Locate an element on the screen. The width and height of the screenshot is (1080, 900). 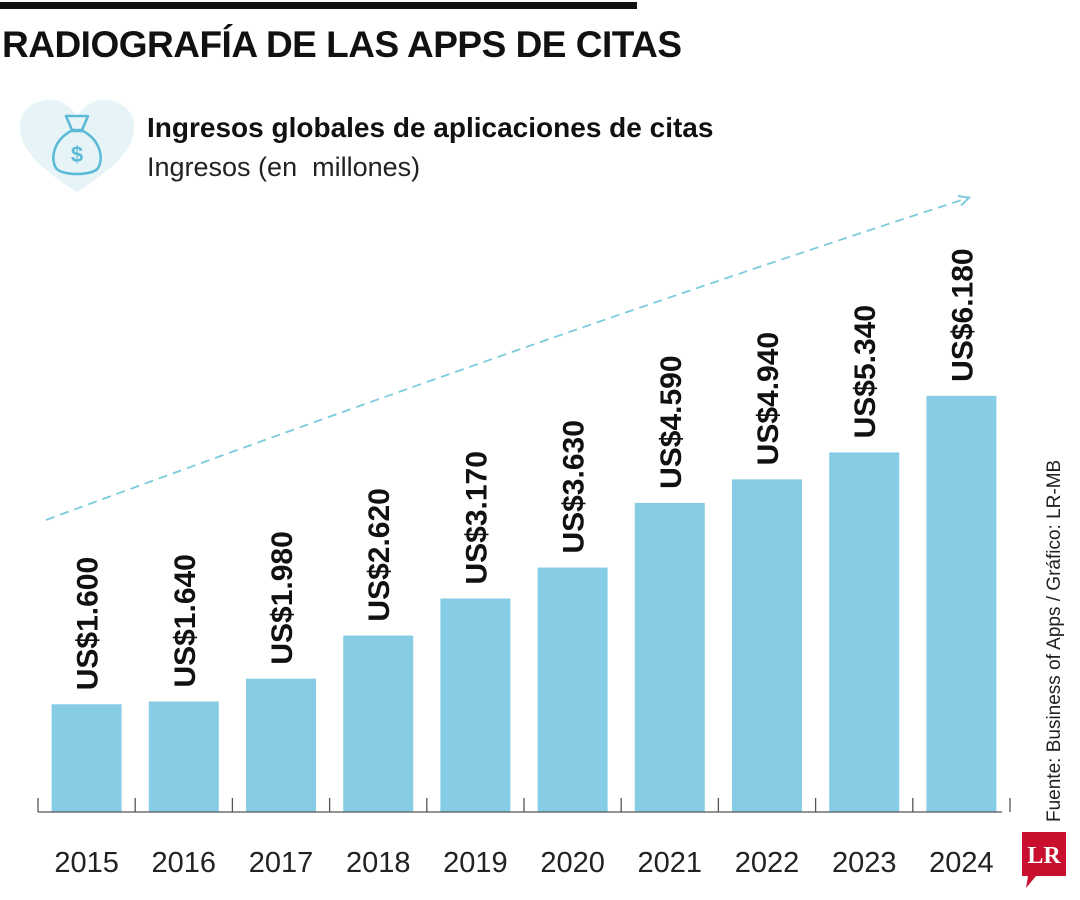
value-label-2023: US$5.340 is located at coordinates (865, 371).